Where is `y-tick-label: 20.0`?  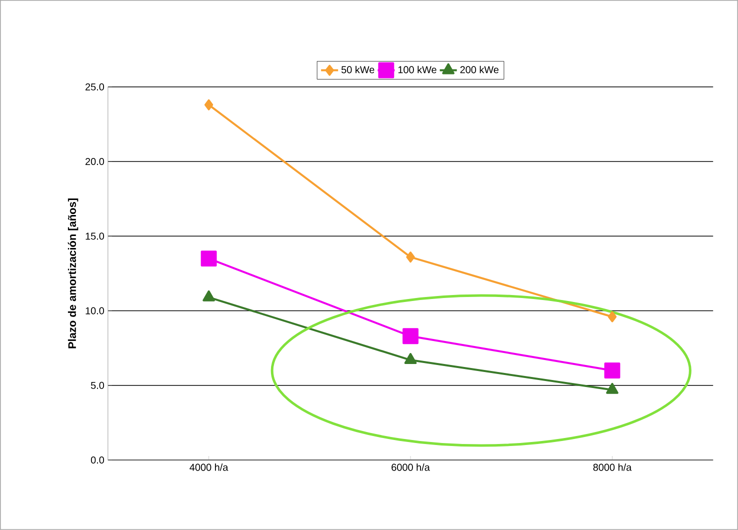
y-tick-label: 20.0 is located at coordinates (95, 162).